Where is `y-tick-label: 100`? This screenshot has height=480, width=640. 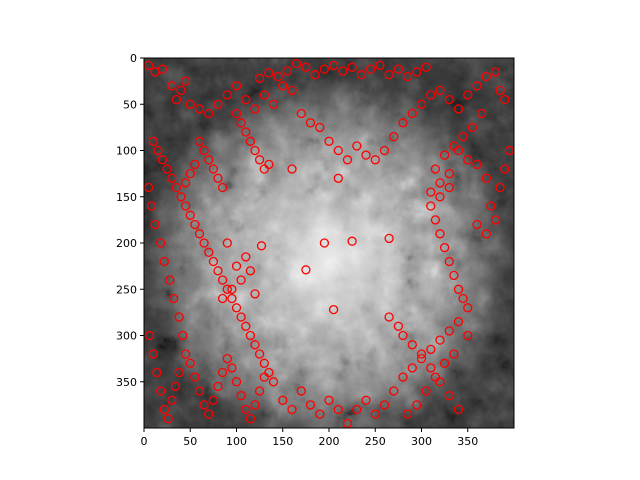
y-tick-label: 100 is located at coordinates (126, 151).